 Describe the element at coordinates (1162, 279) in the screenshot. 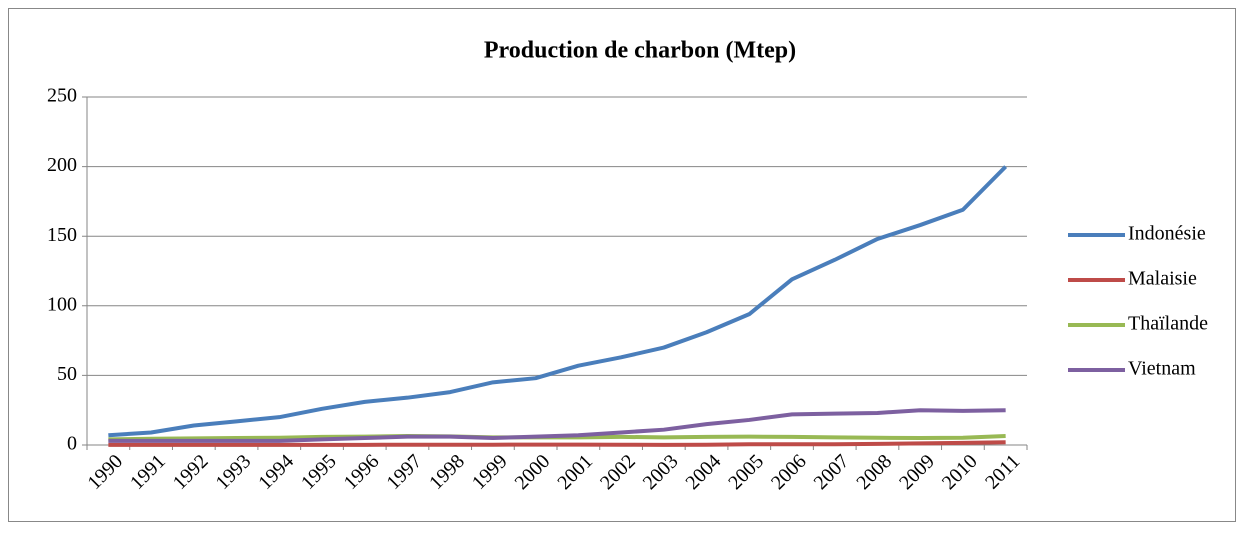

I see `legend-label: Malaisie` at that location.